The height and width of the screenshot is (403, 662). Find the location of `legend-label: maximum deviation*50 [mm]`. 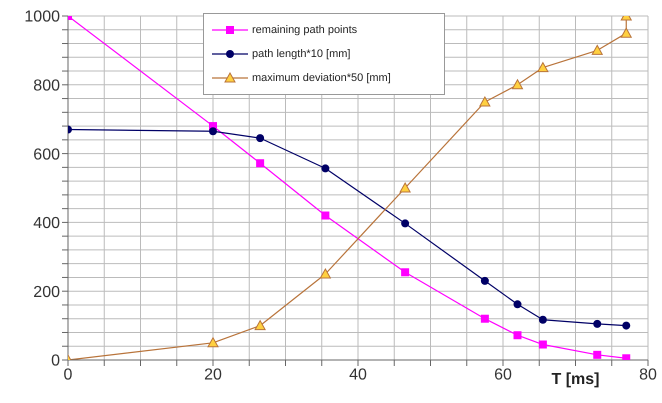

legend-label: maximum deviation*50 [mm] is located at coordinates (321, 78).